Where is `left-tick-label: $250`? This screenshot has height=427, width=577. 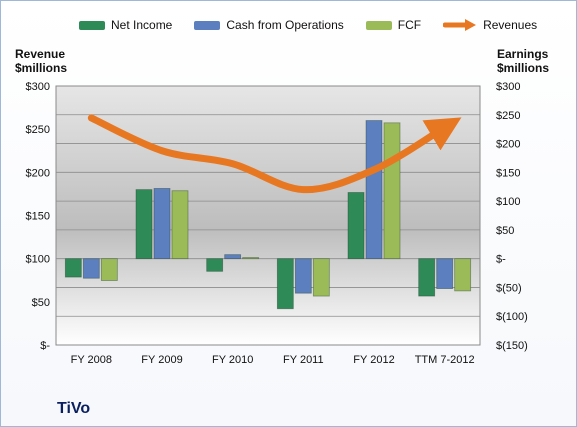
left-tick-label: $250 is located at coordinates (38, 130).